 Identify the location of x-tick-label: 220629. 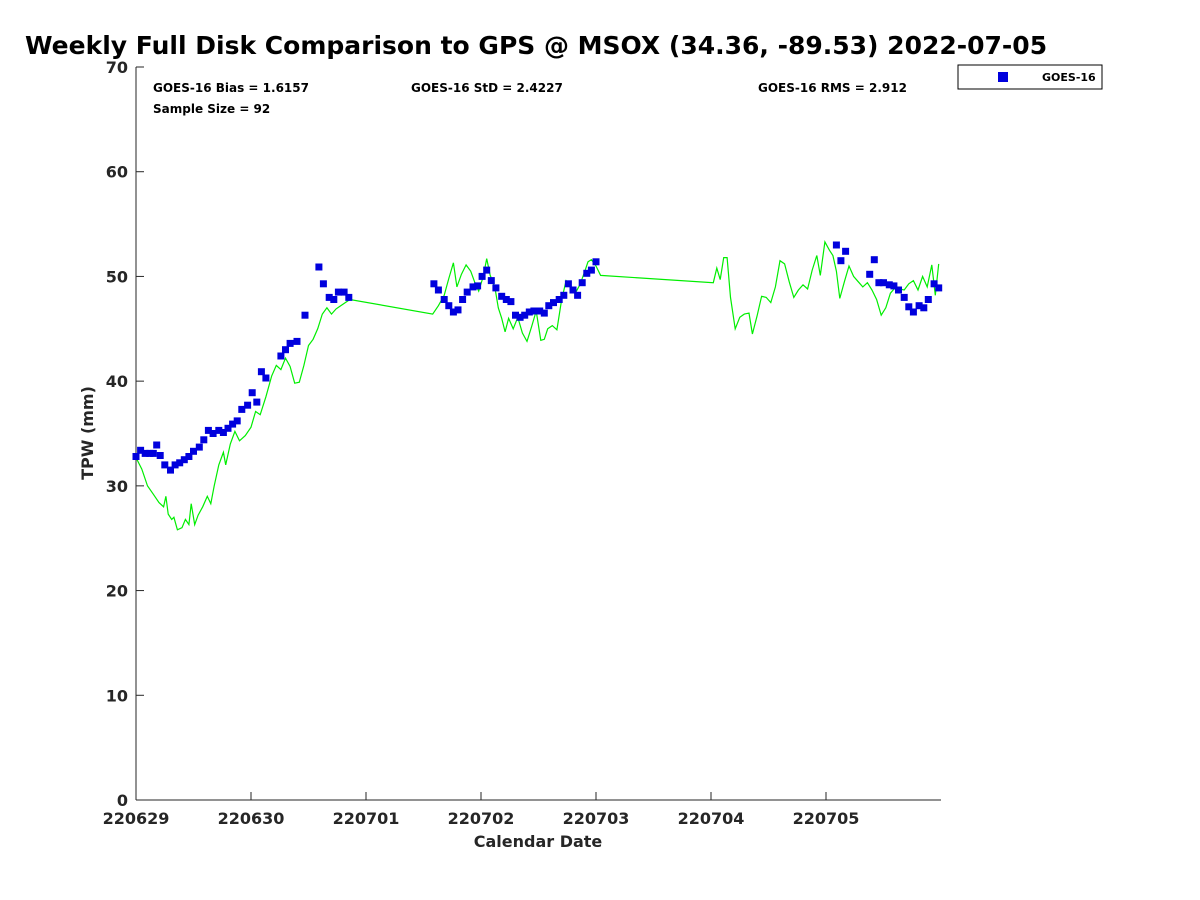
(136, 818).